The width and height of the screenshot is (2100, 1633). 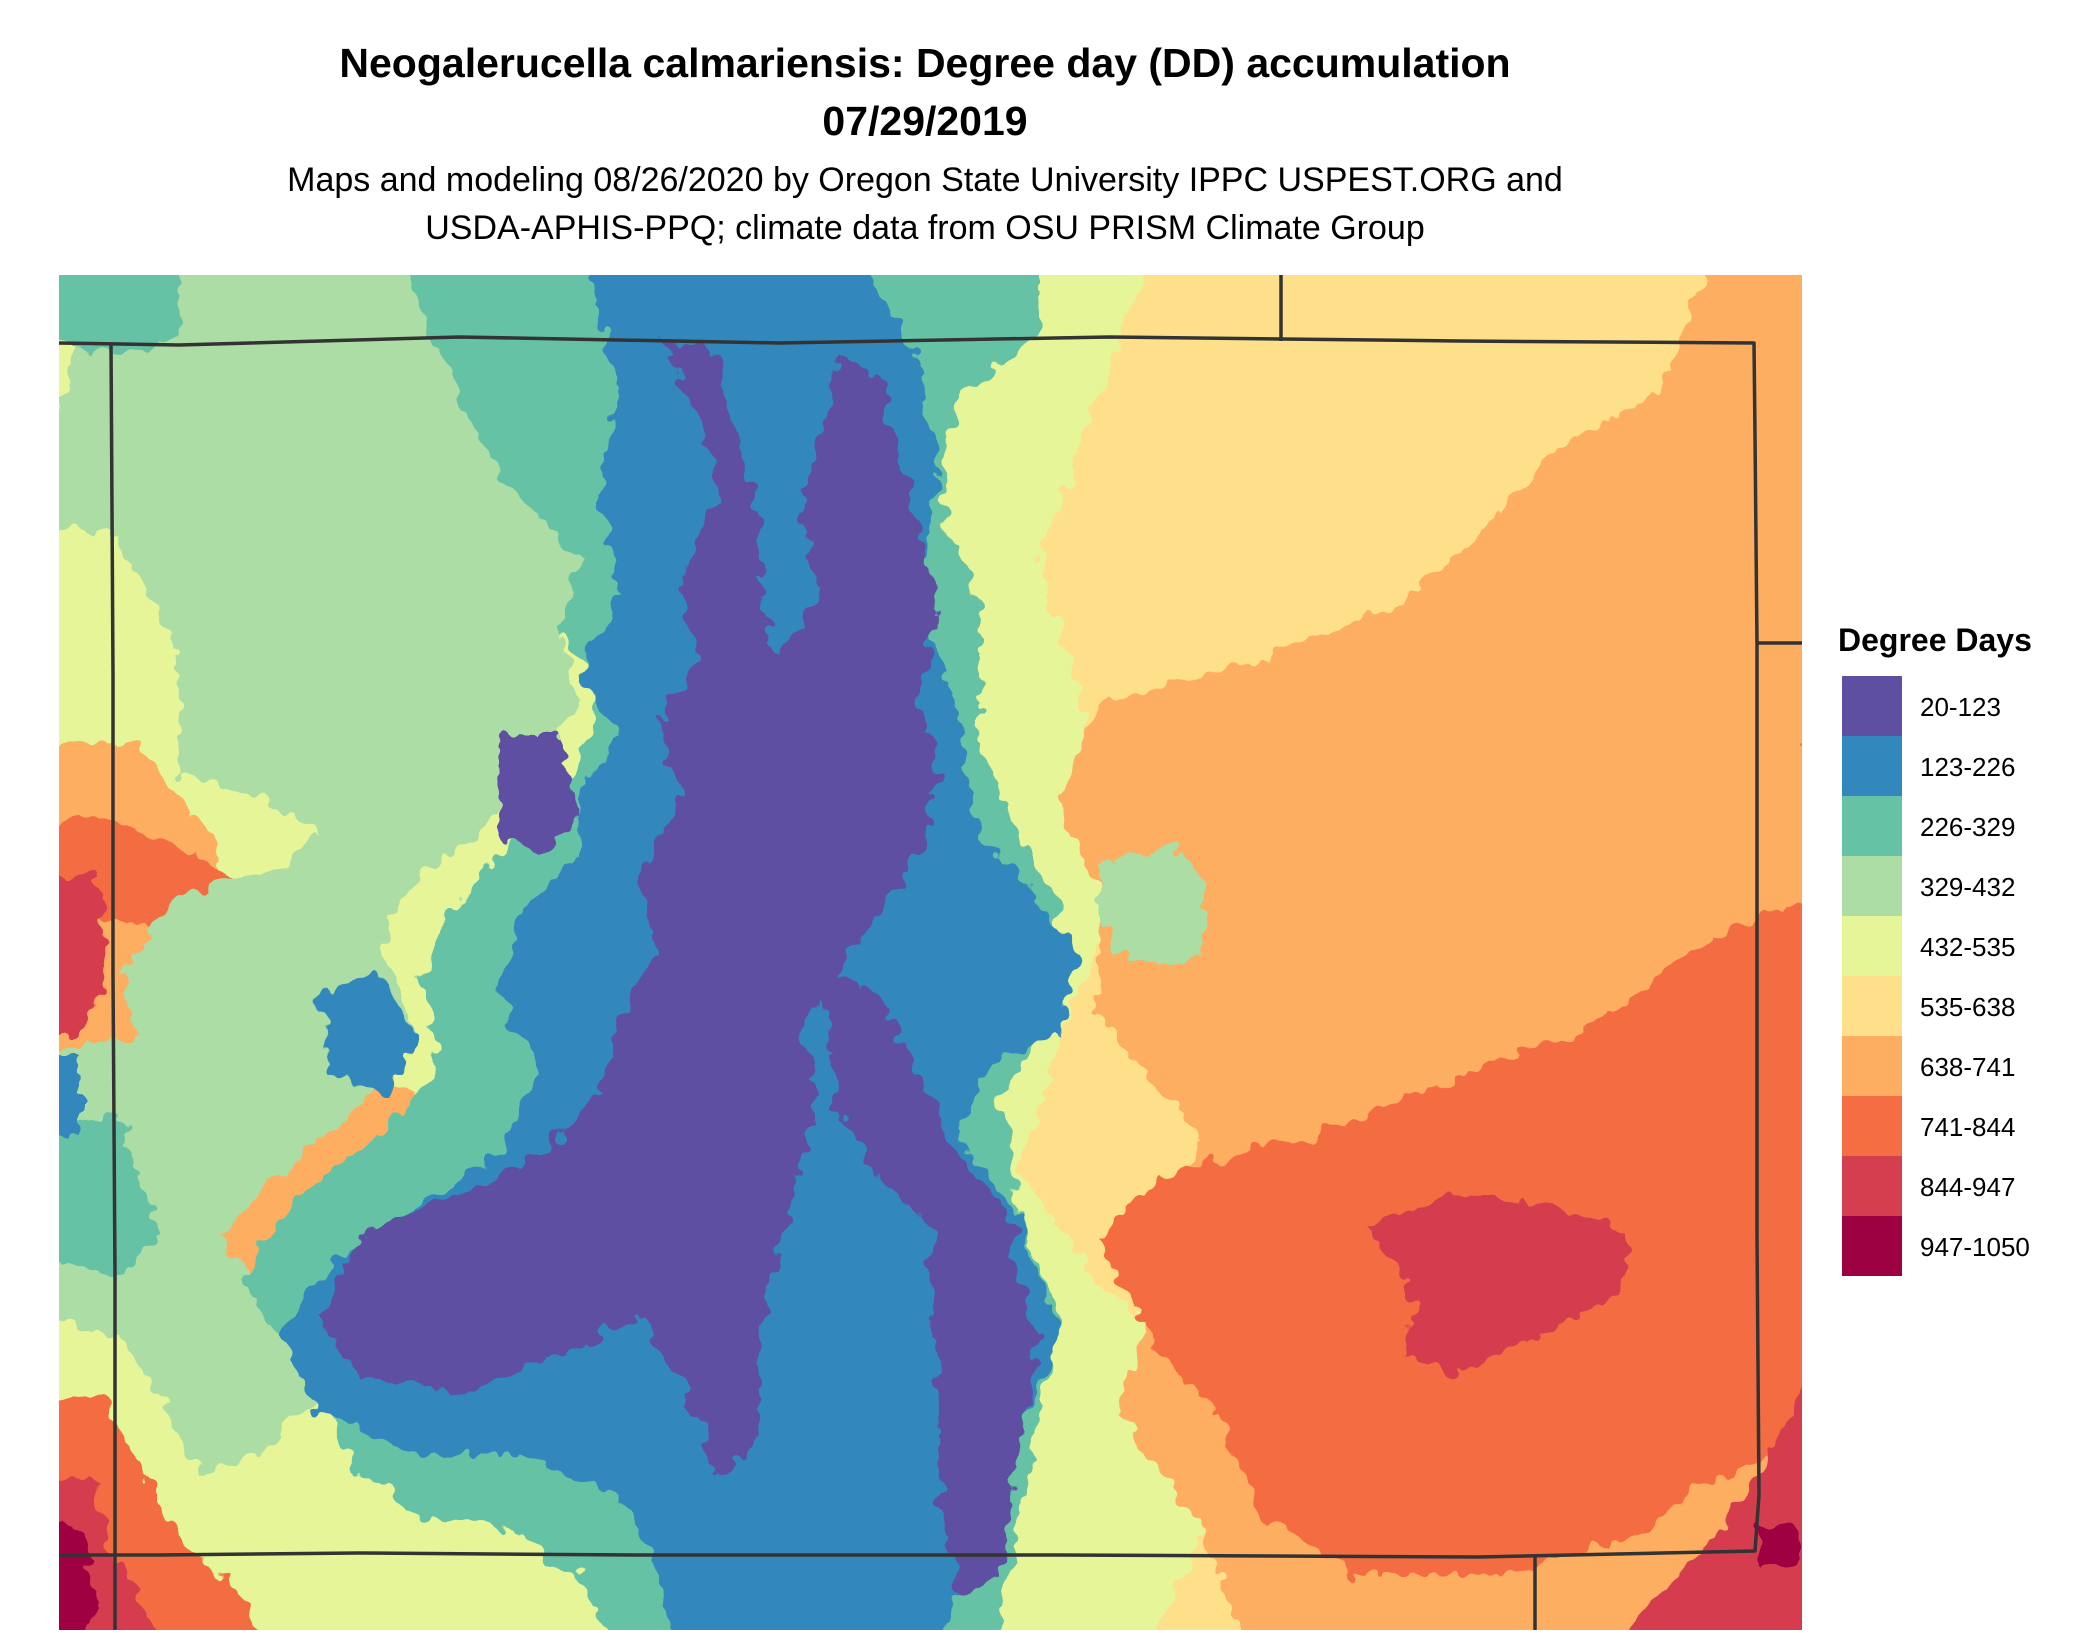 What do you see at coordinates (1968, 1067) in the screenshot?
I see `legend-label: 638-741` at bounding box center [1968, 1067].